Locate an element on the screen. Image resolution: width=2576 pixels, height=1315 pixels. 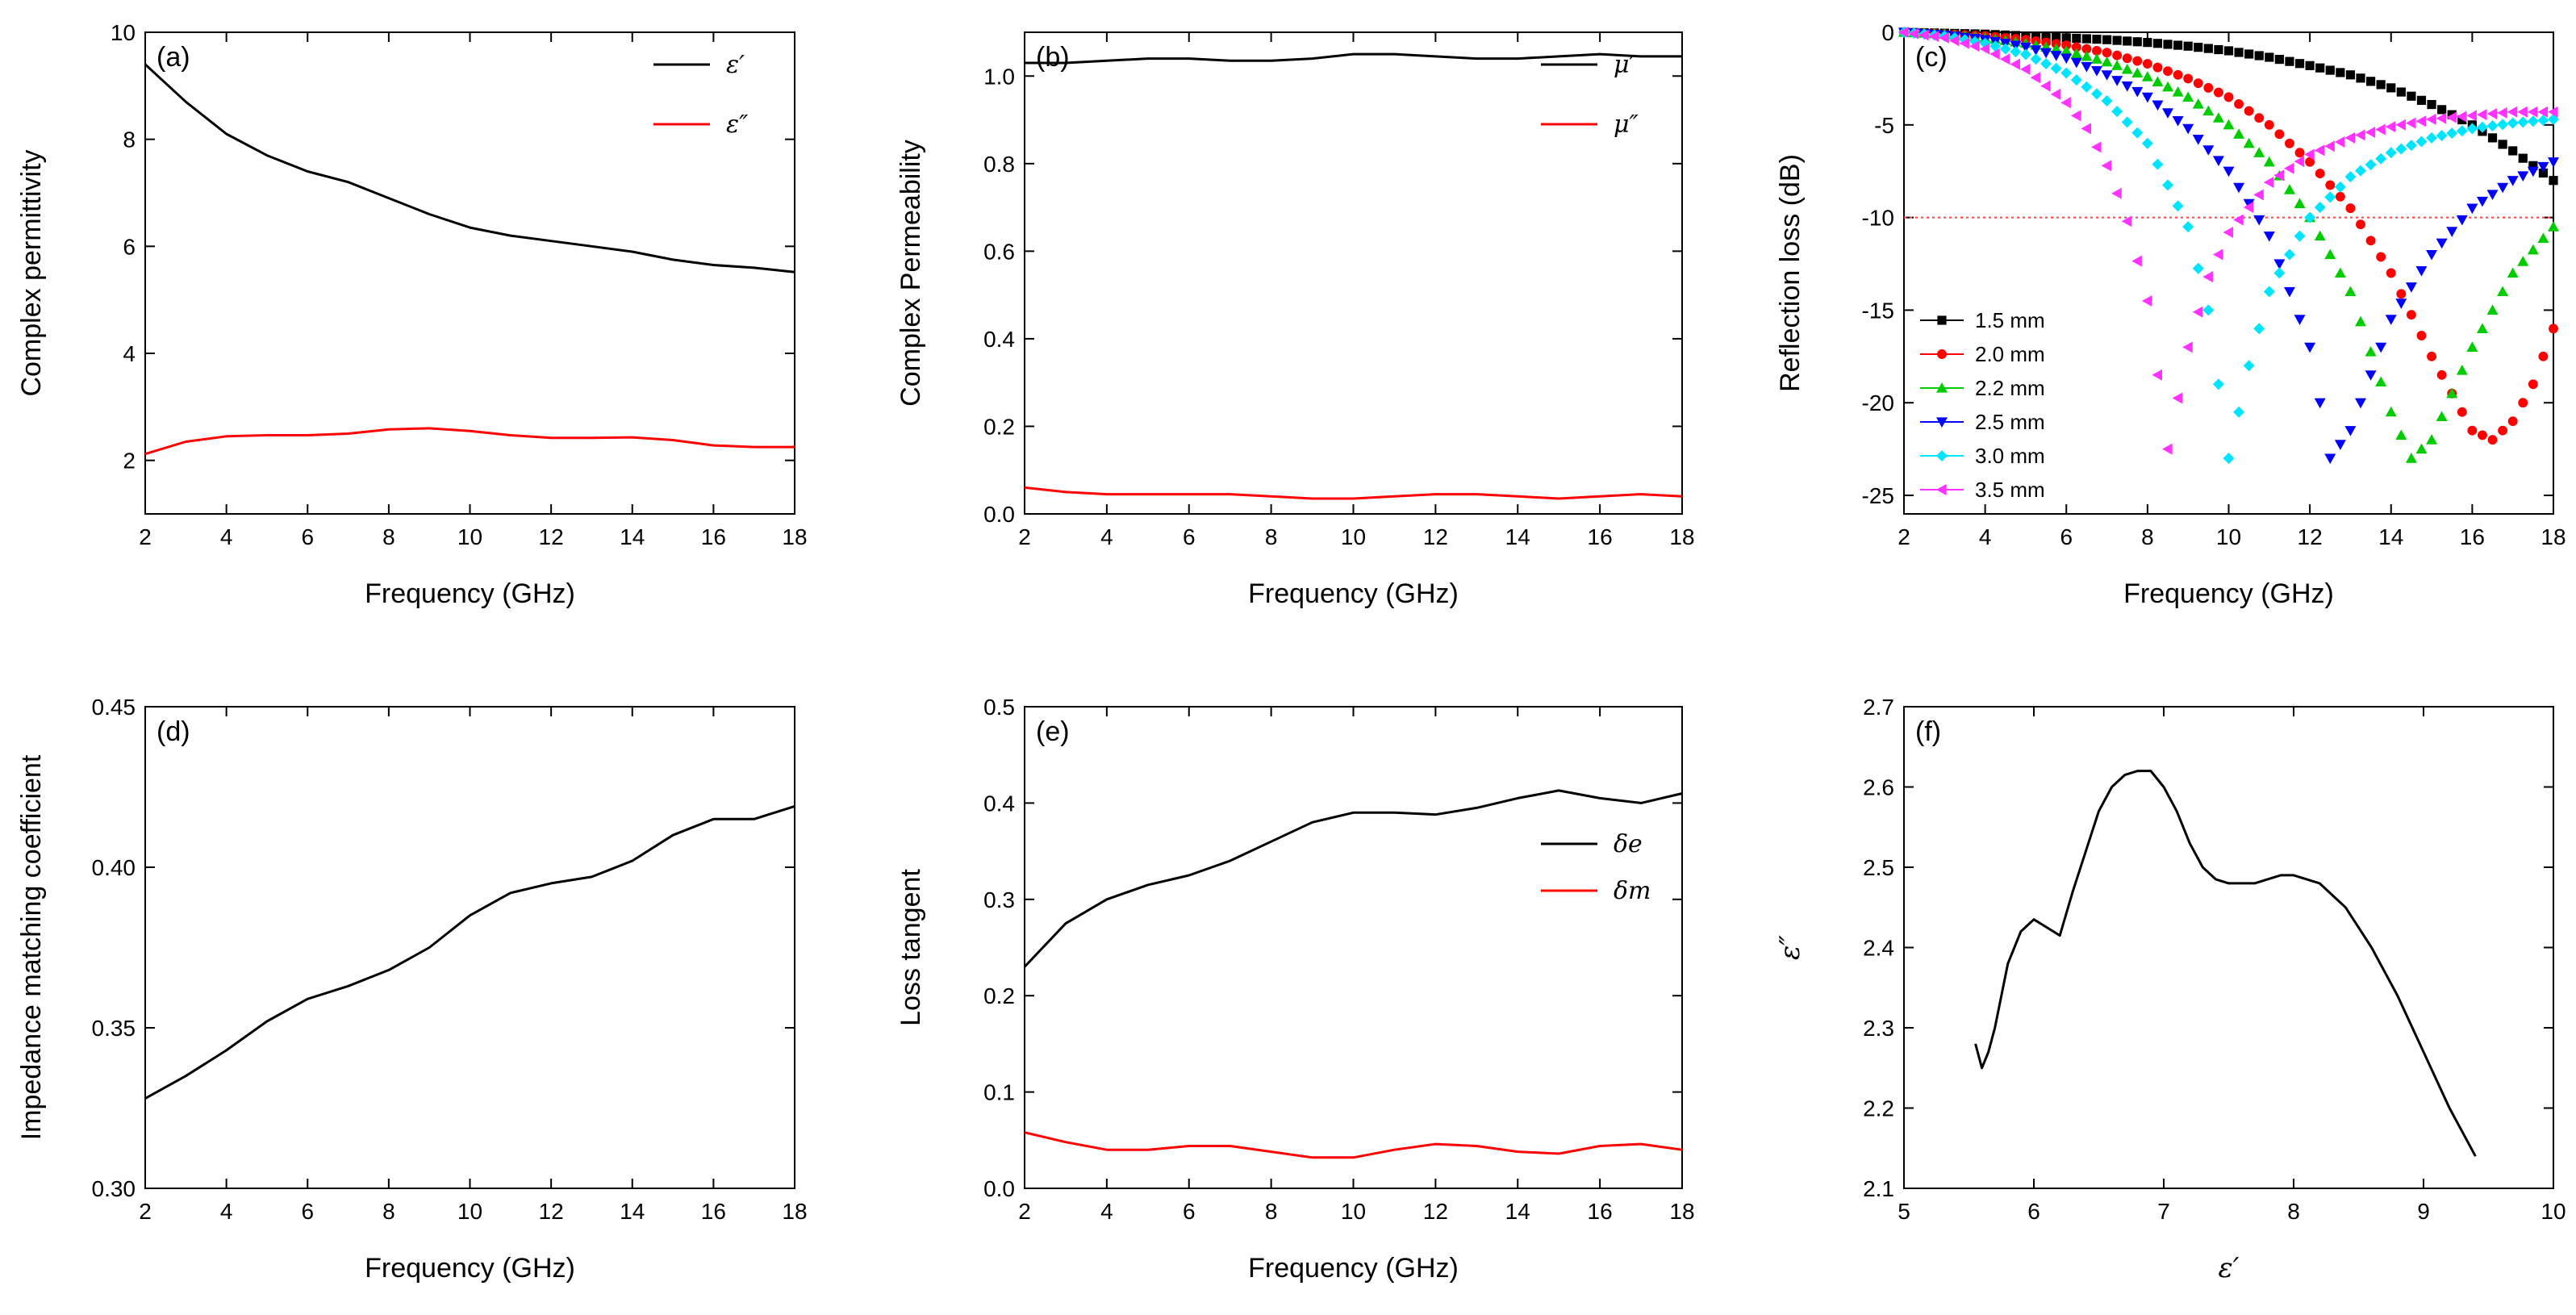
y-axis-title: Impedance matching coefficient is located at coordinates (32, 947).